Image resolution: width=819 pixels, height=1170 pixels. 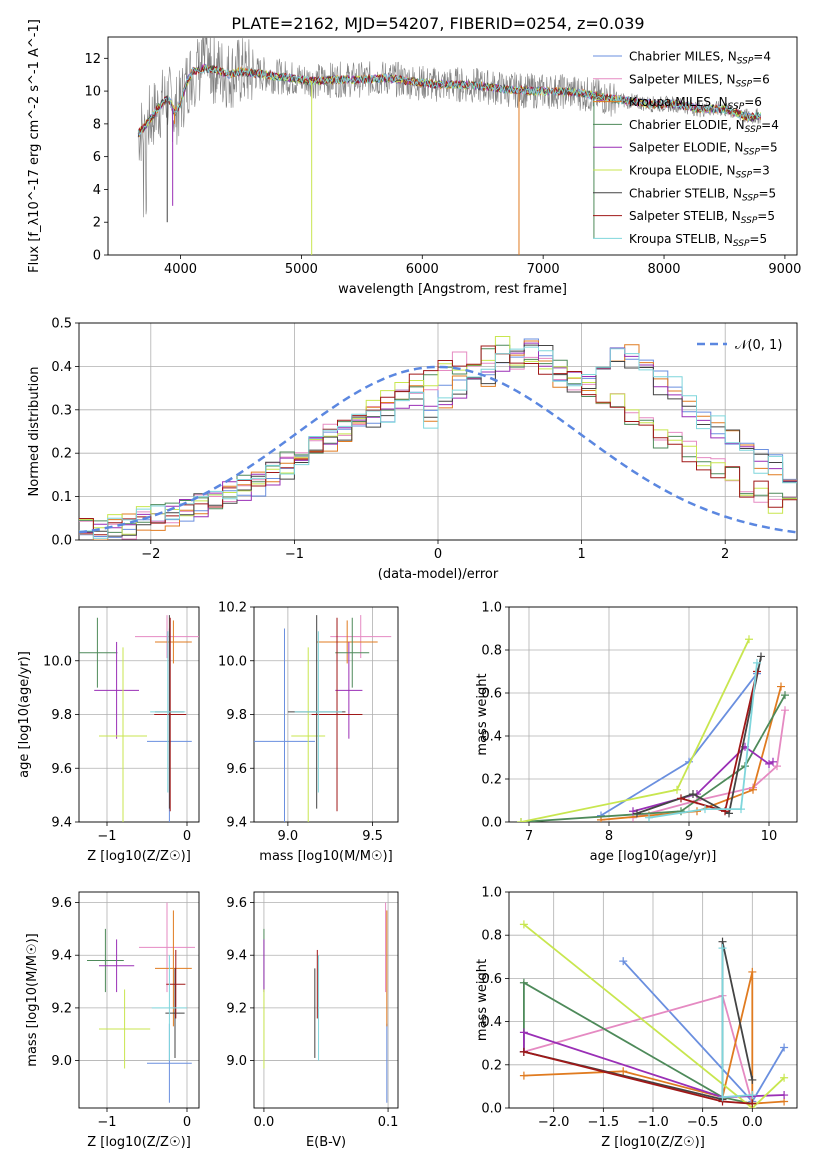 What do you see at coordinates (784, 269) in the screenshot?
I see `x-tick-label: 9000` at bounding box center [784, 269].